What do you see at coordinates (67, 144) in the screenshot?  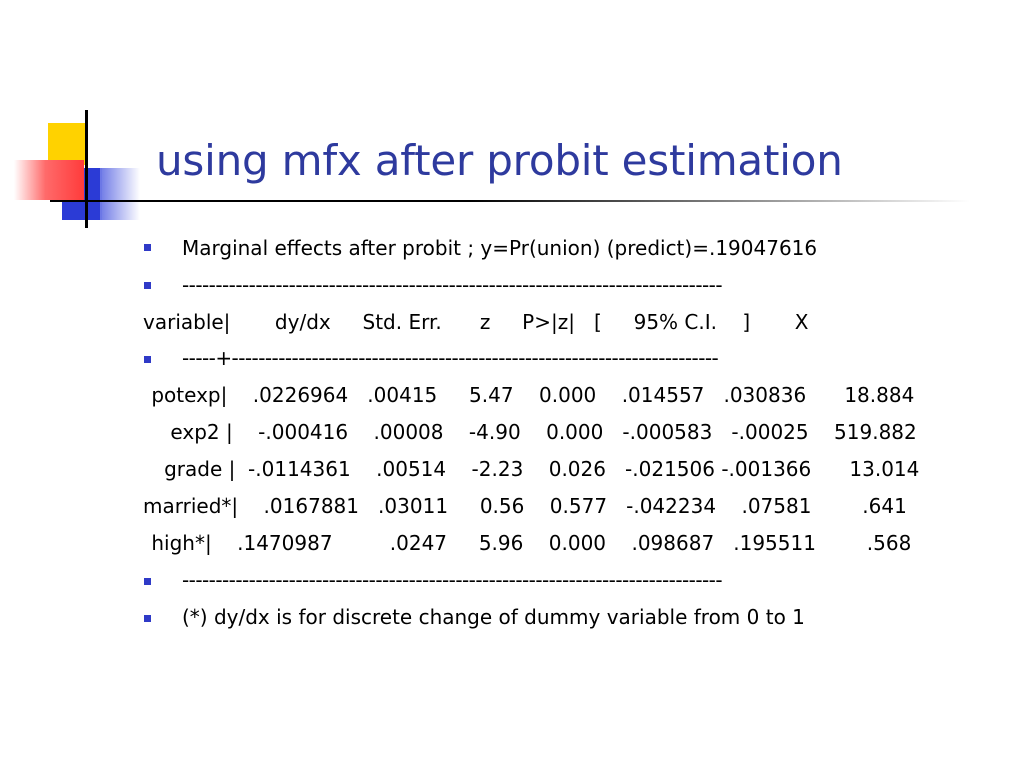 I see `yellow-square-decoration` at bounding box center [67, 144].